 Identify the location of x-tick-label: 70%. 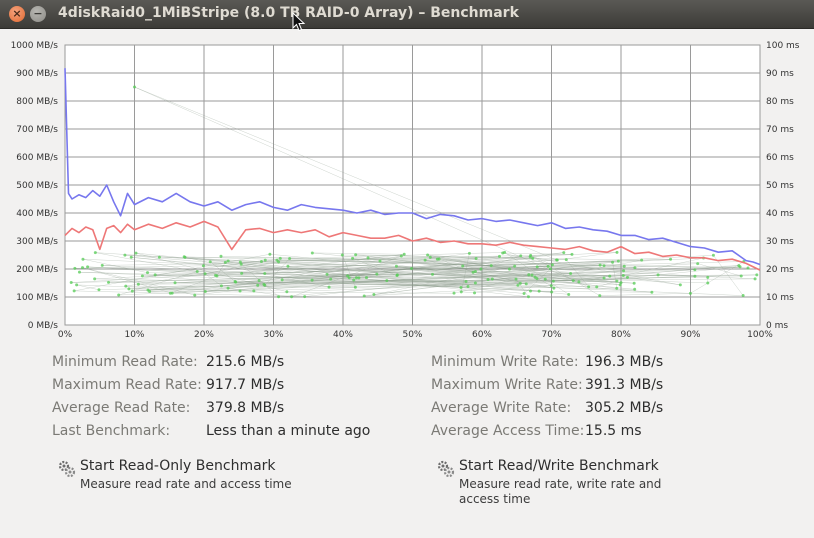
(551, 335).